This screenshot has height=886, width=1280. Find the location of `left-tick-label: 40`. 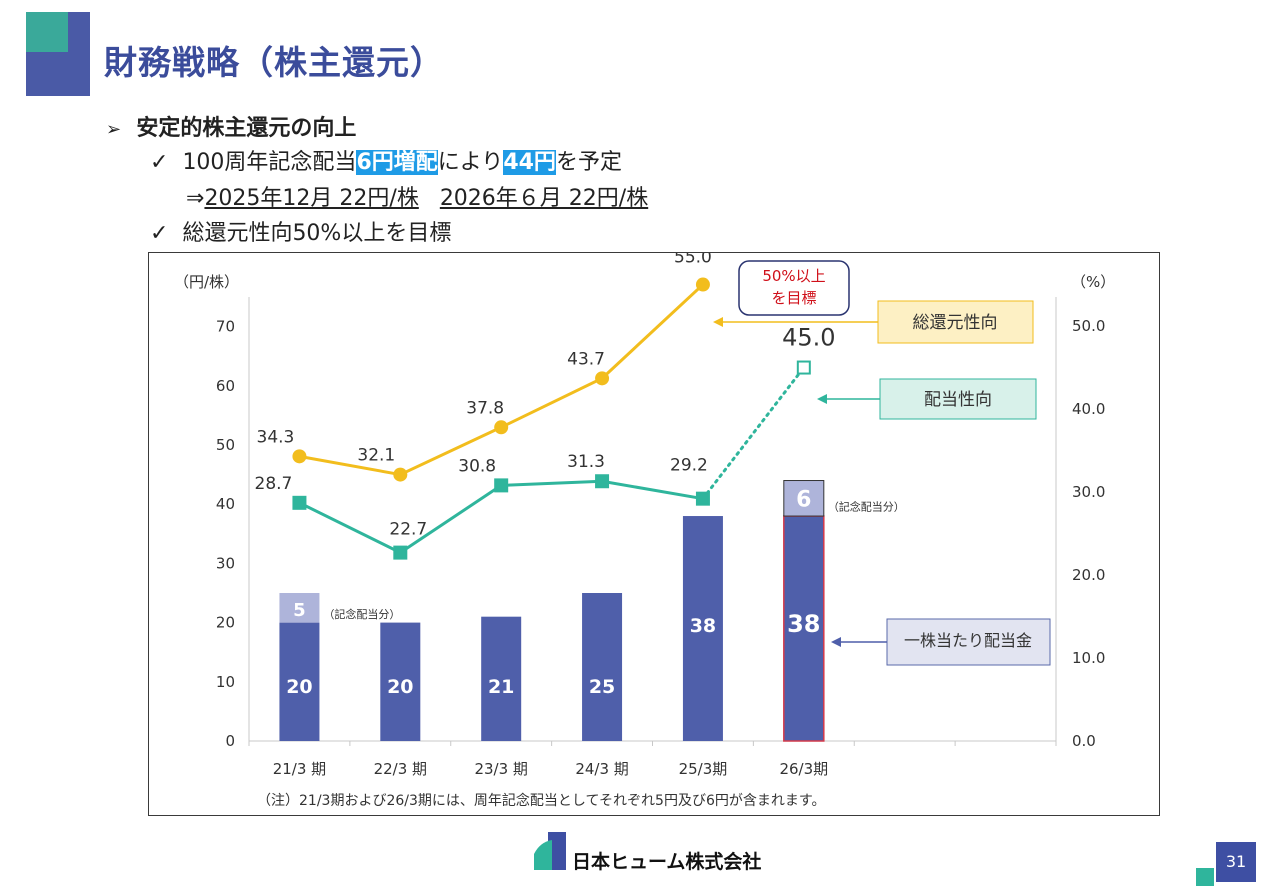

left-tick-label: 40 is located at coordinates (225, 504).